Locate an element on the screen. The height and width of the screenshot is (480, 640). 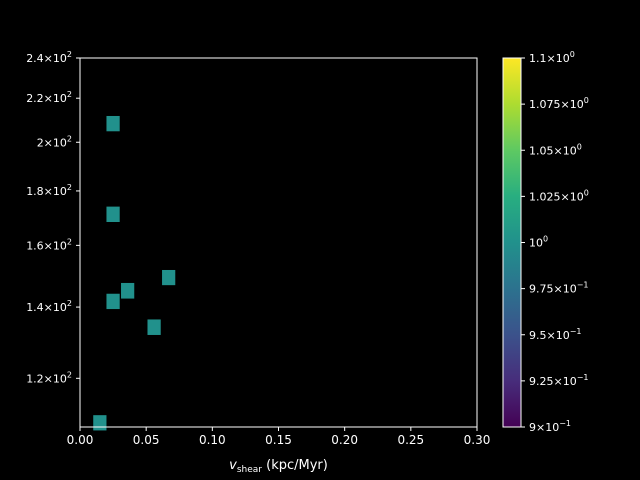
x-tick-label: 0.25 is located at coordinates (410, 440).